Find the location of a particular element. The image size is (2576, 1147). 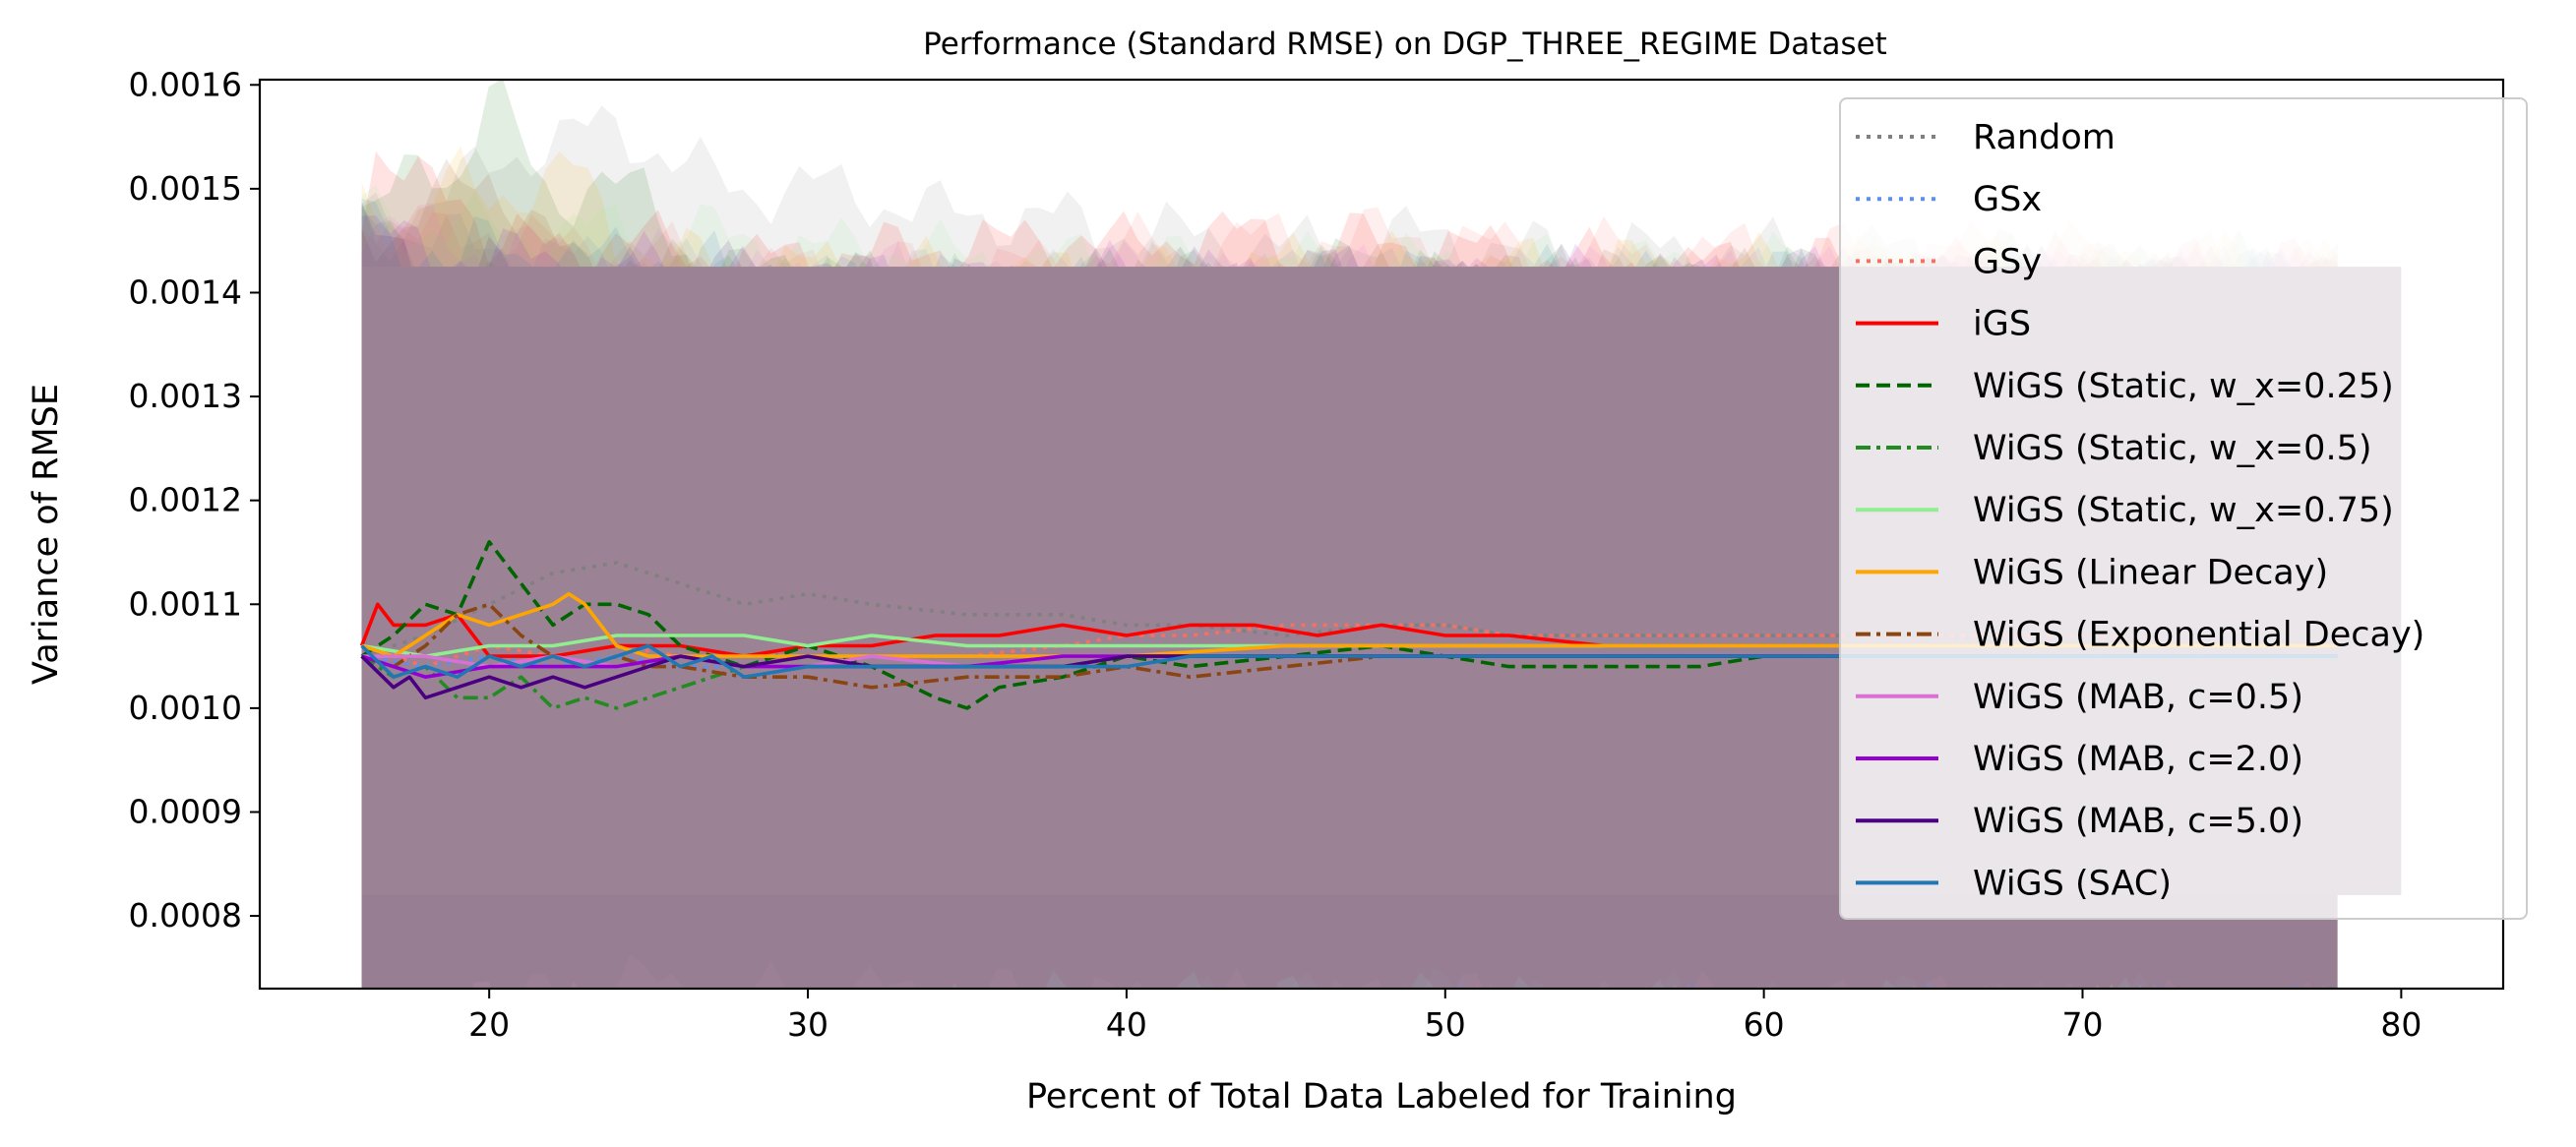

legend-label: WiGS (Static, w_x=0.75) is located at coordinates (2183, 510).